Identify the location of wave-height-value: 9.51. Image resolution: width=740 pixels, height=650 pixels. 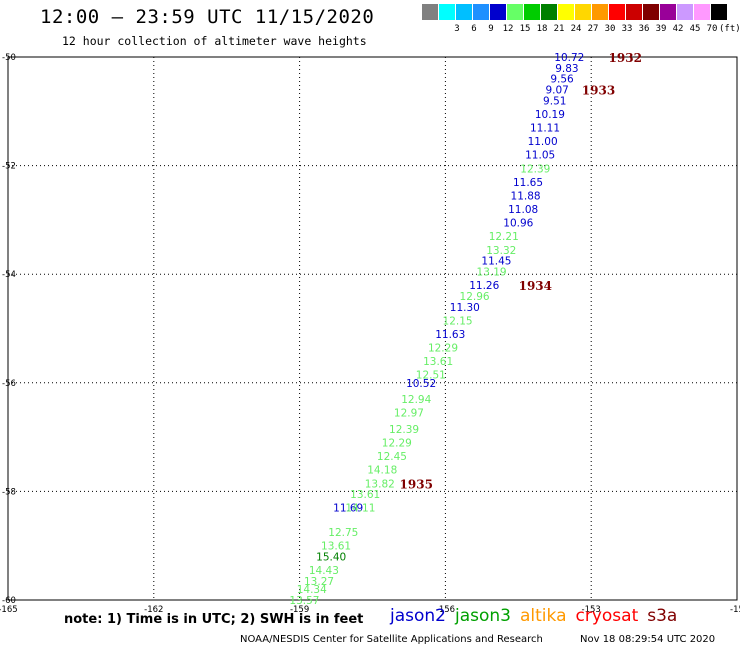
(554, 101).